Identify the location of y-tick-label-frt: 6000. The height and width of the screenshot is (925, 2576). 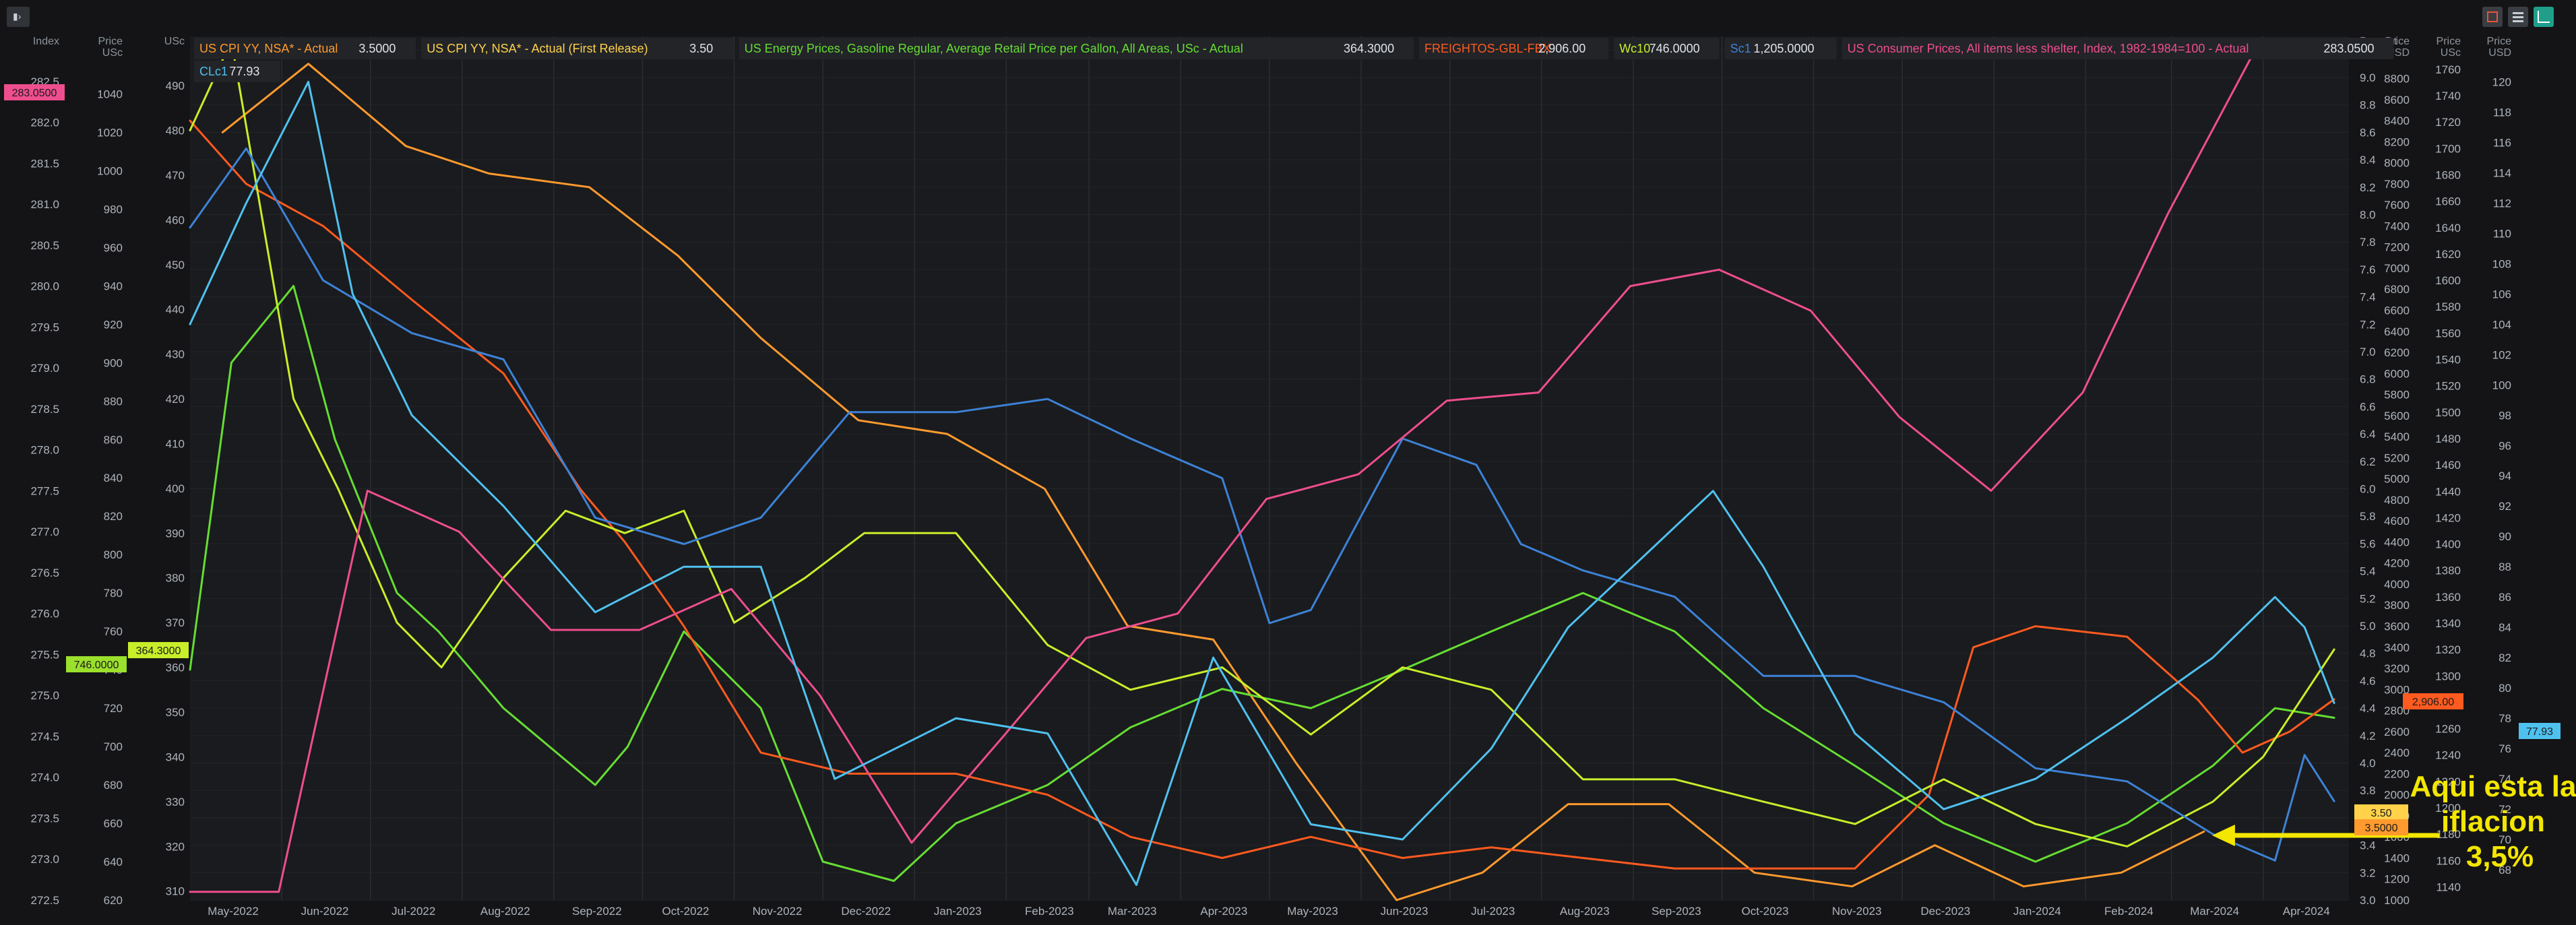
(2397, 373).